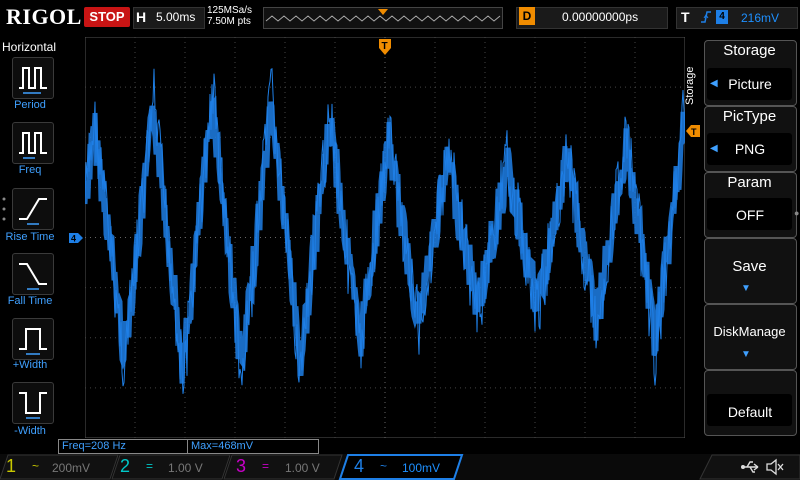 Image resolution: width=800 pixels, height=480 pixels. Describe the element at coordinates (230, 10) in the screenshot. I see `sample-rate: 125MSa/s` at that location.